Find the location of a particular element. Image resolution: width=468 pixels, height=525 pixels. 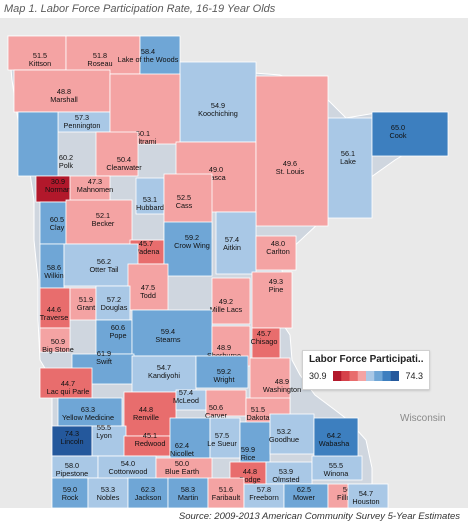

county-shape-lac-qui-parle is located at coordinates (66, 383).